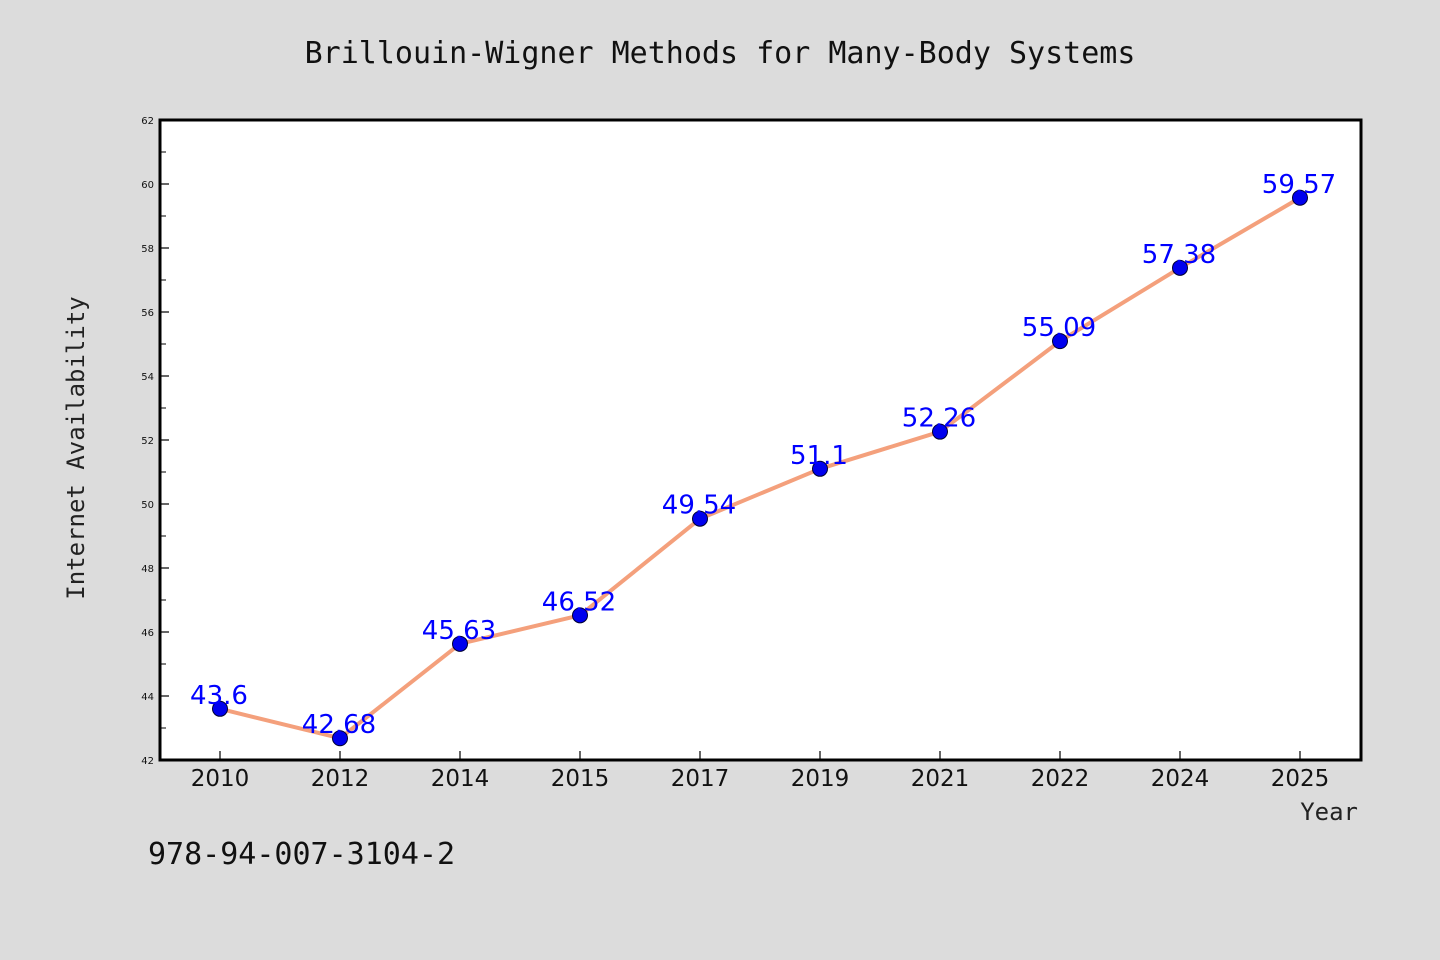  I want to click on isbn-footer: 978-94-007-3104-2, so click(301, 854).